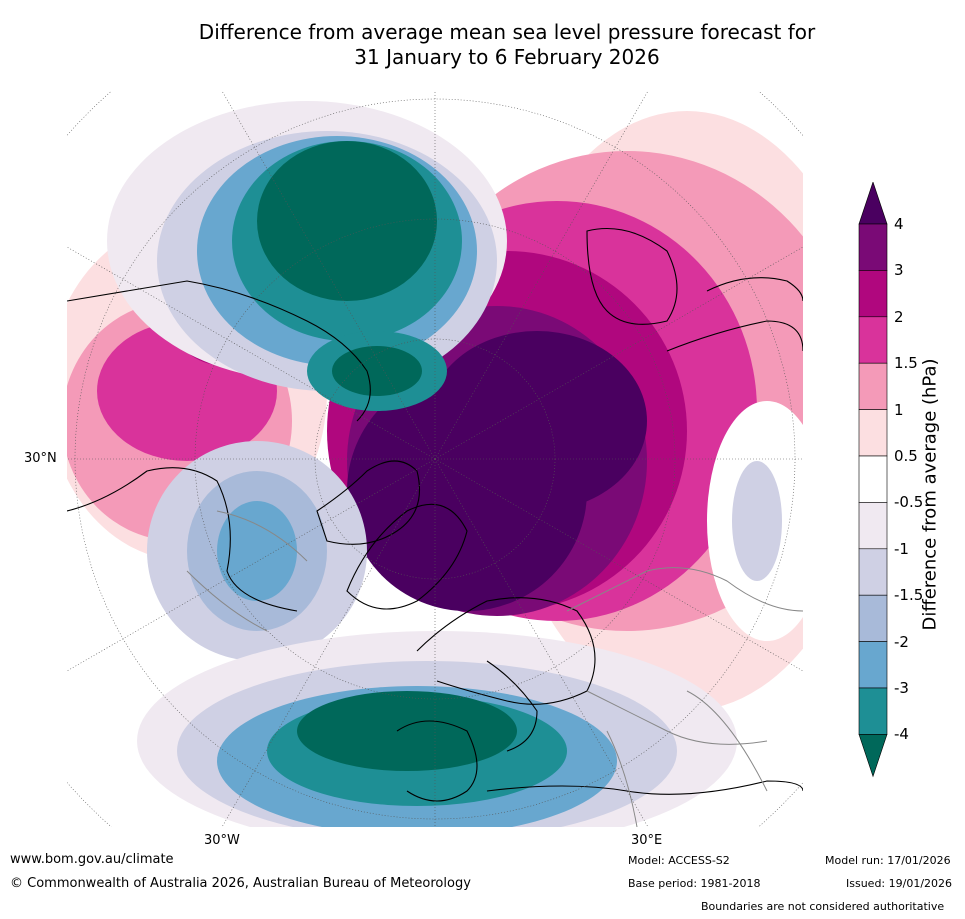  What do you see at coordinates (507, 57) in the screenshot?
I see `title-line-2: 31 January to 6 February 2026` at bounding box center [507, 57].